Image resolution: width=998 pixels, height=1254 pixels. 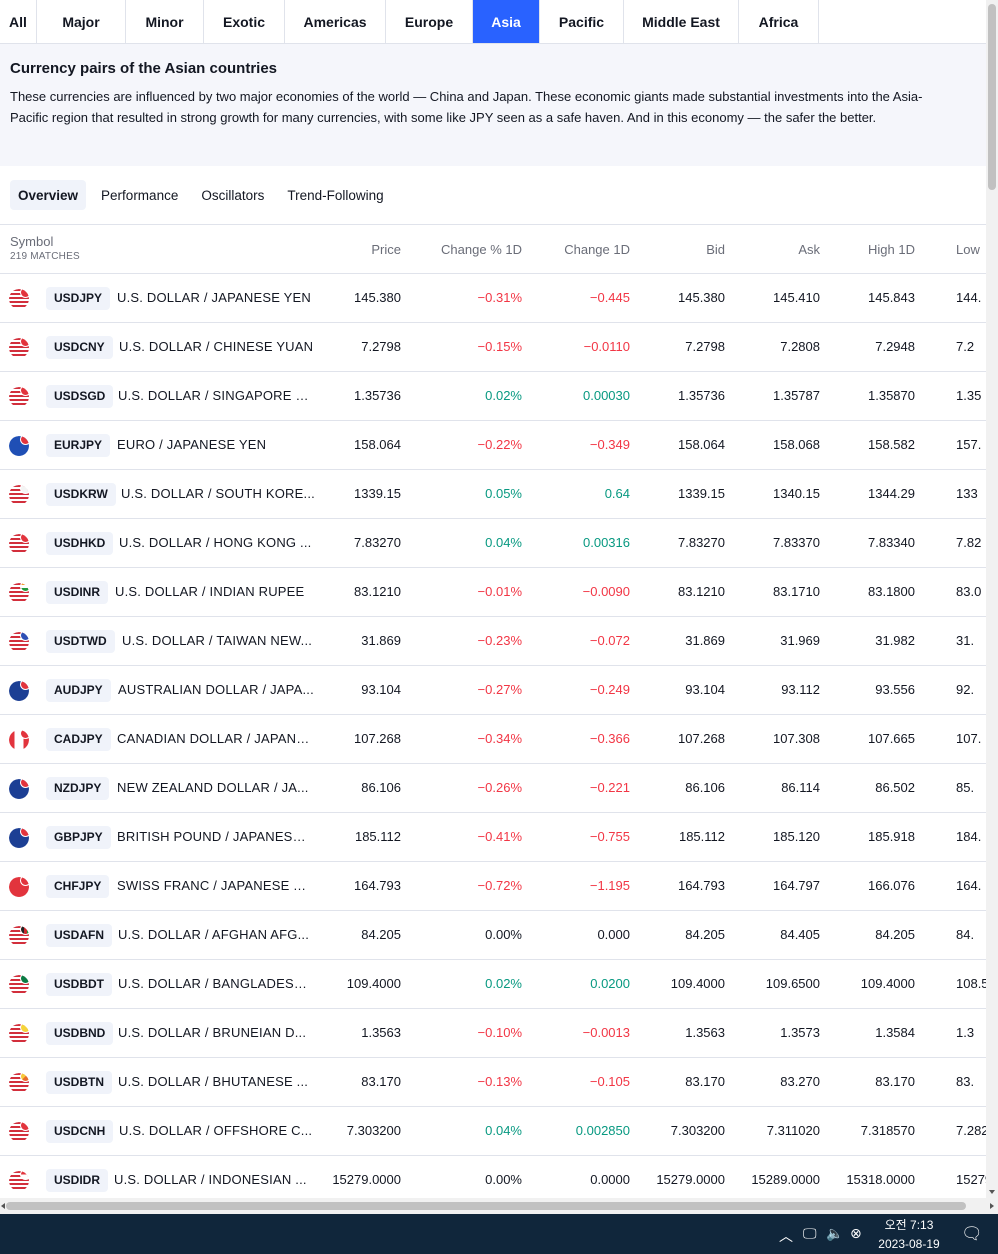 What do you see at coordinates (79, 1082) in the screenshot?
I see `symbol-ticker: USDBTN` at bounding box center [79, 1082].